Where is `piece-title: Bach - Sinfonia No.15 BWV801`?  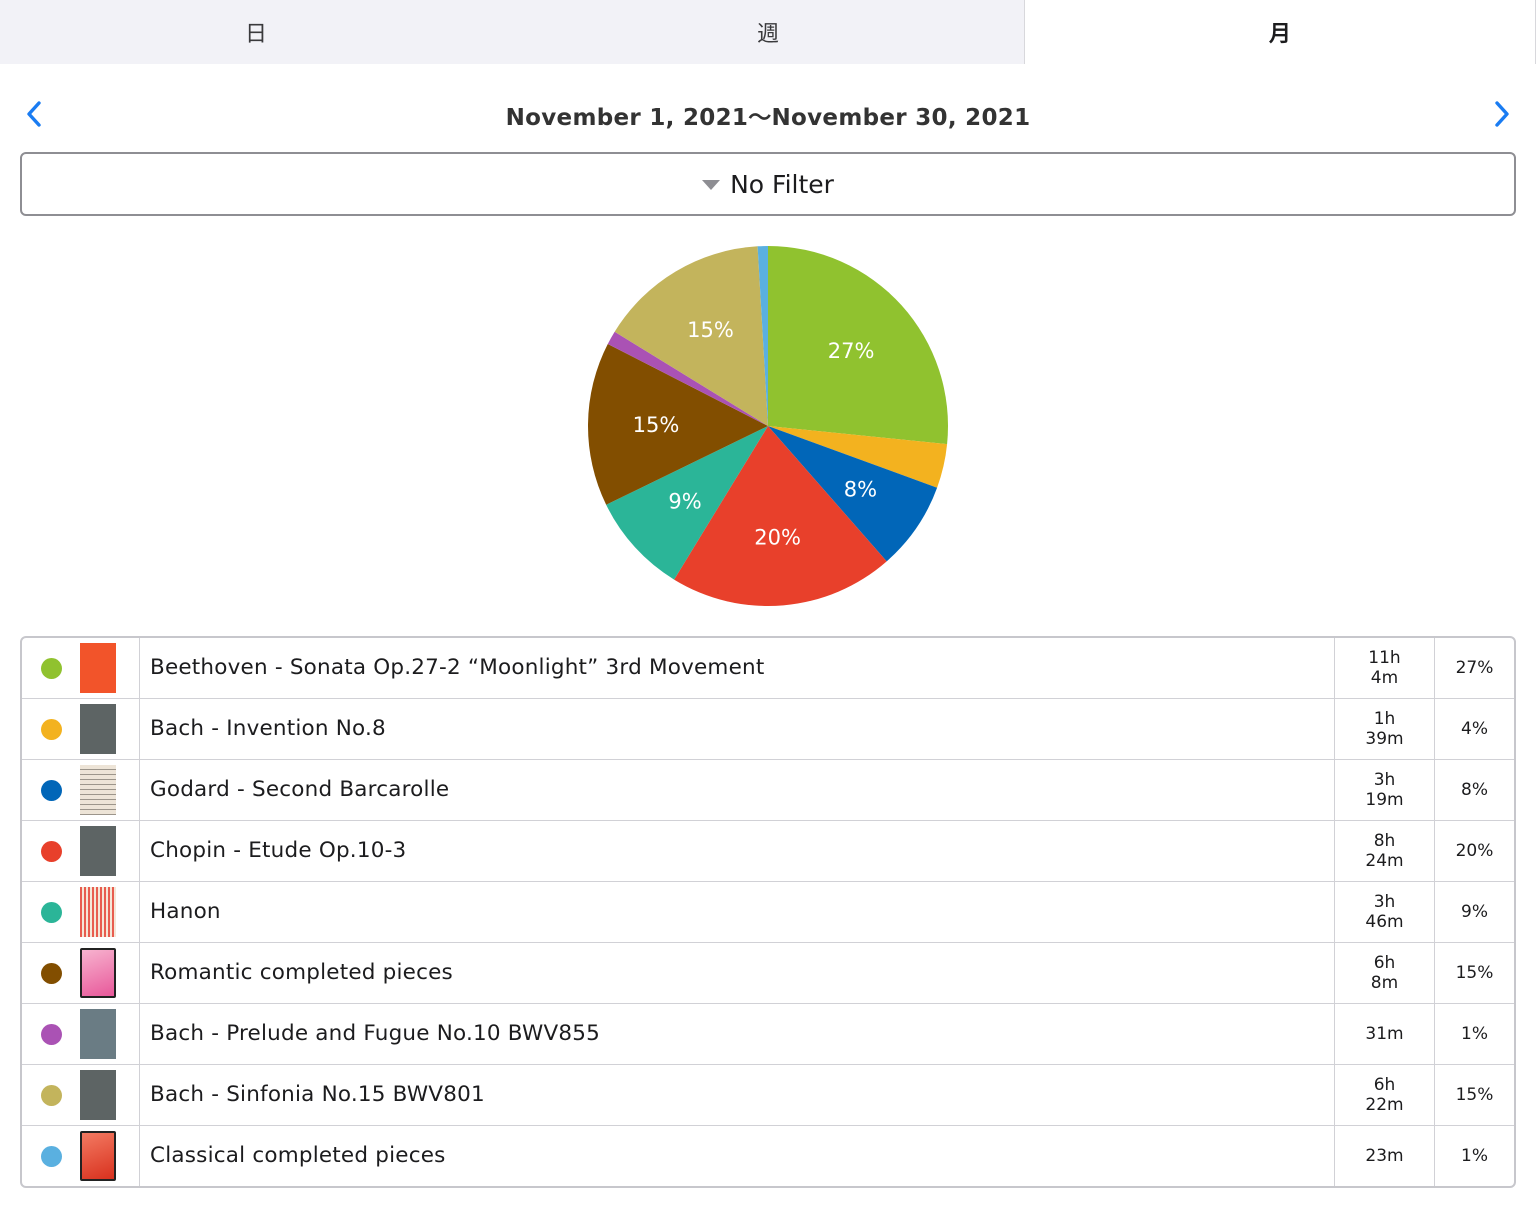 piece-title: Bach - Sinfonia No.15 BWV801 is located at coordinates (317, 1094).